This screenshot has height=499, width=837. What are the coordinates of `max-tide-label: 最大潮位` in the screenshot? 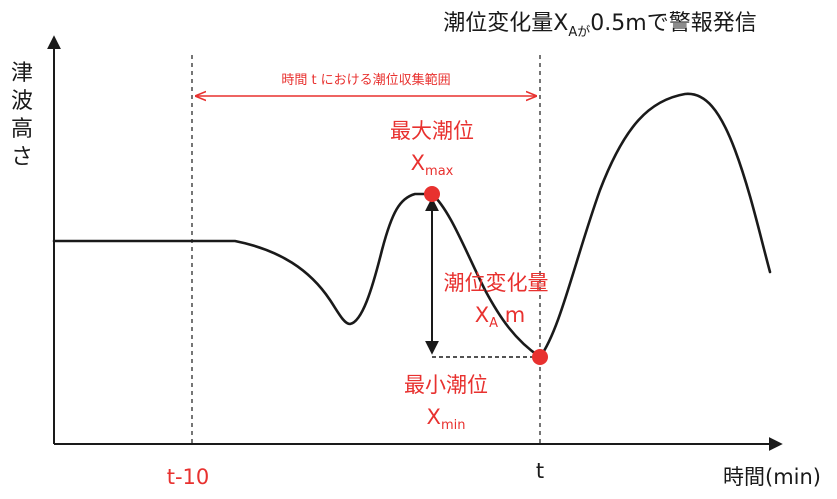 It's located at (432, 131).